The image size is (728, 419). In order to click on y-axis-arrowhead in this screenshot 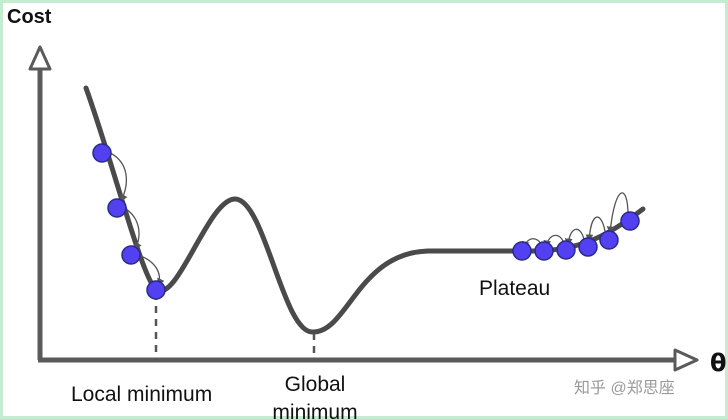, I will do `click(40, 58)`.